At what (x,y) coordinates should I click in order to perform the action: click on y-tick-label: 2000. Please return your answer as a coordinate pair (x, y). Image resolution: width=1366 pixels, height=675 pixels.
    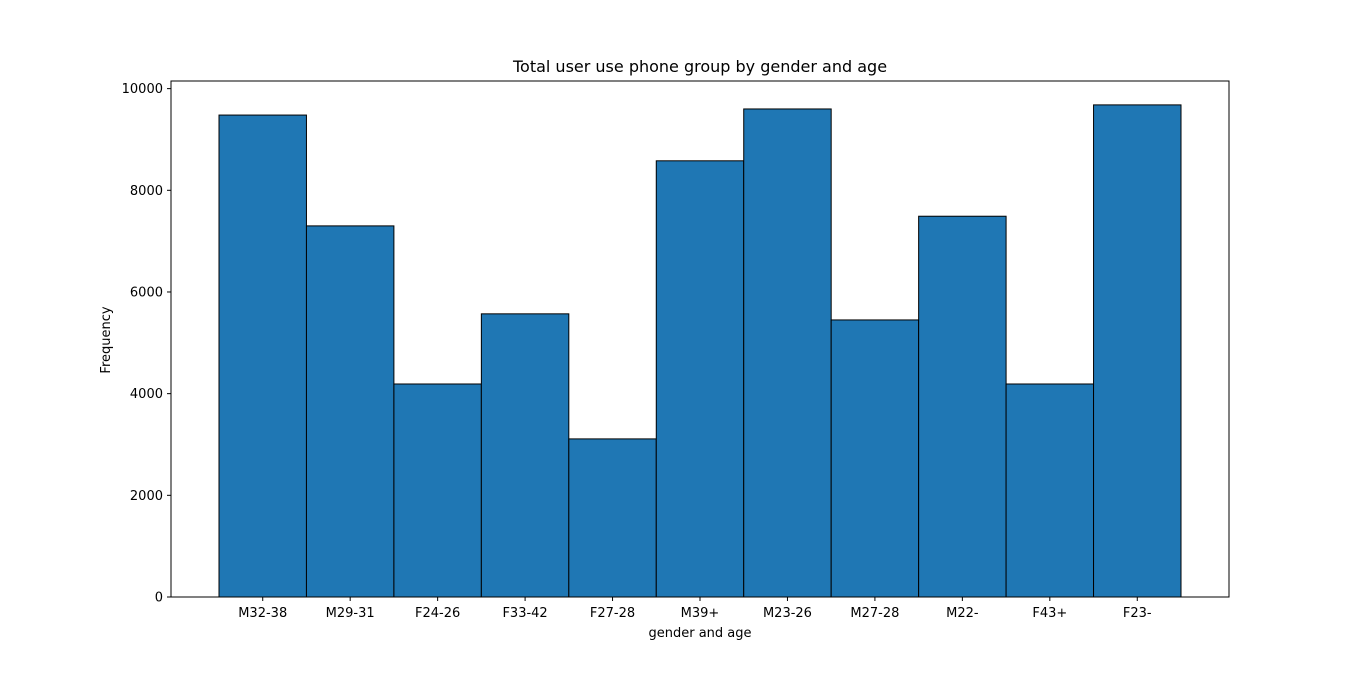
    Looking at the image, I should click on (146, 496).